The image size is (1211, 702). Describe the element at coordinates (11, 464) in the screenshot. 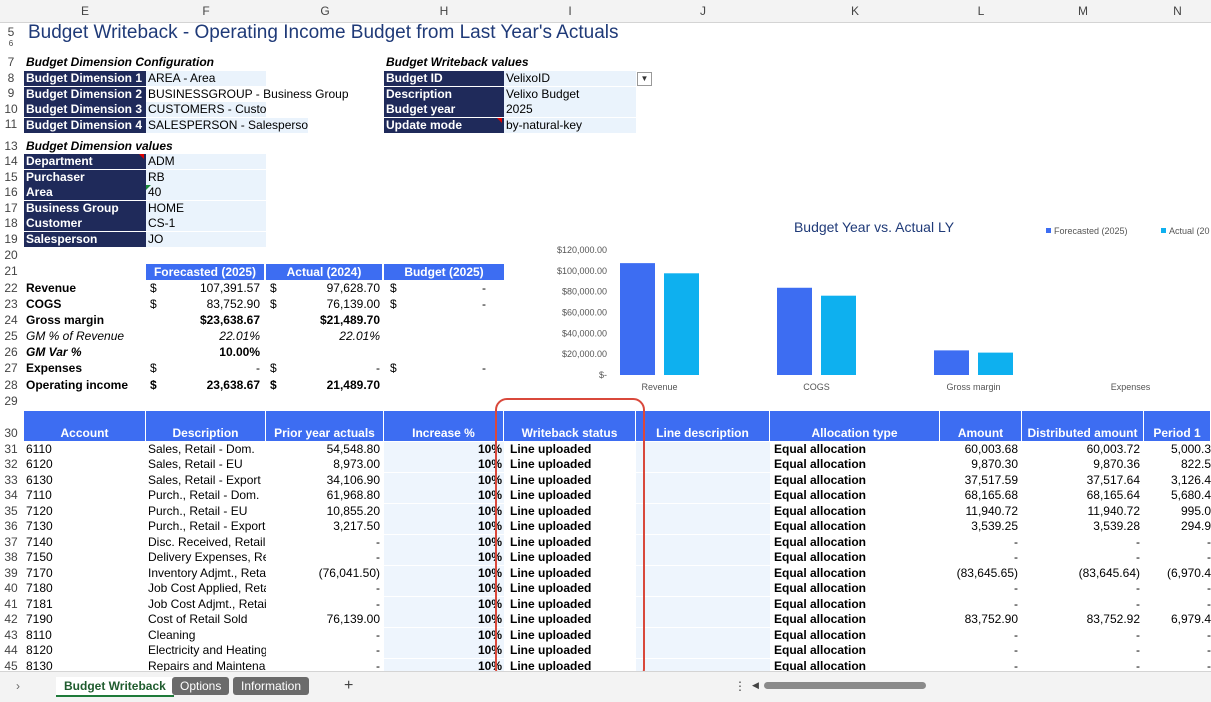

I see `row-number: 32` at that location.